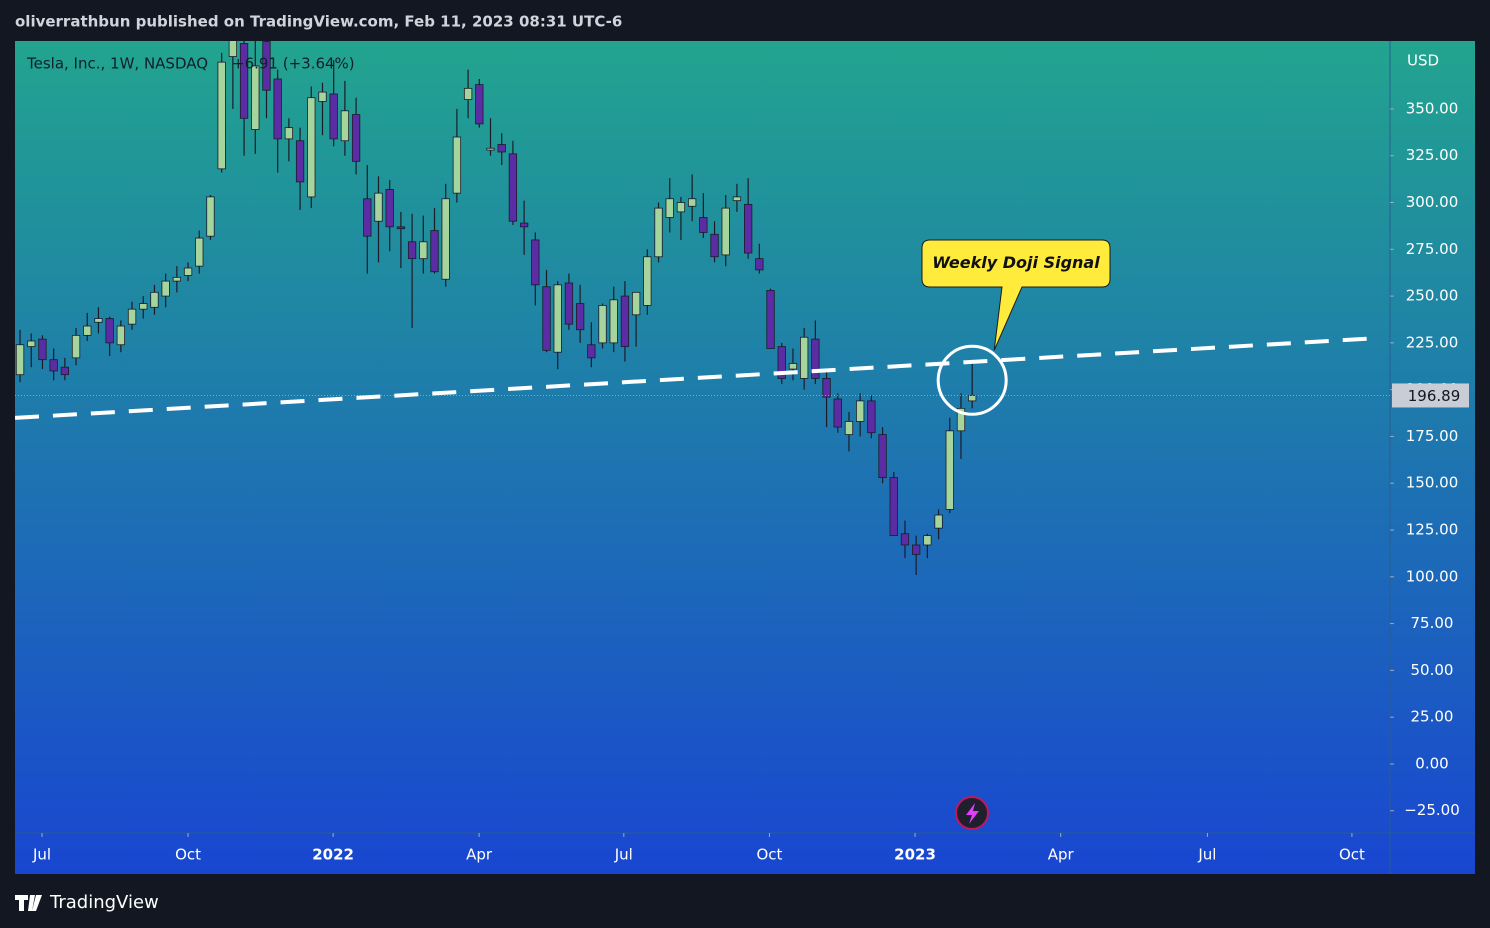 The width and height of the screenshot is (1490, 928). What do you see at coordinates (972, 813) in the screenshot?
I see `lightning` at bounding box center [972, 813].